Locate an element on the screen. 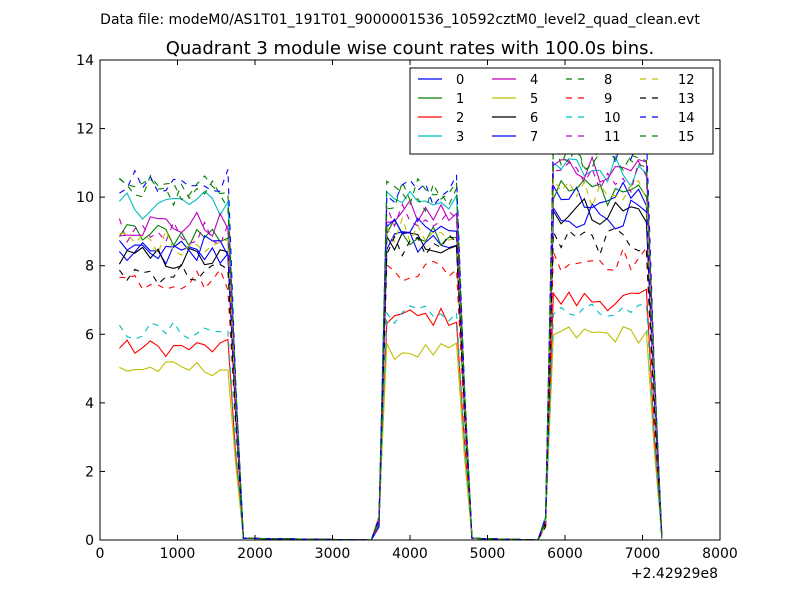 This screenshot has width=800, height=600. x-tick-label: 5000 is located at coordinates (488, 554).